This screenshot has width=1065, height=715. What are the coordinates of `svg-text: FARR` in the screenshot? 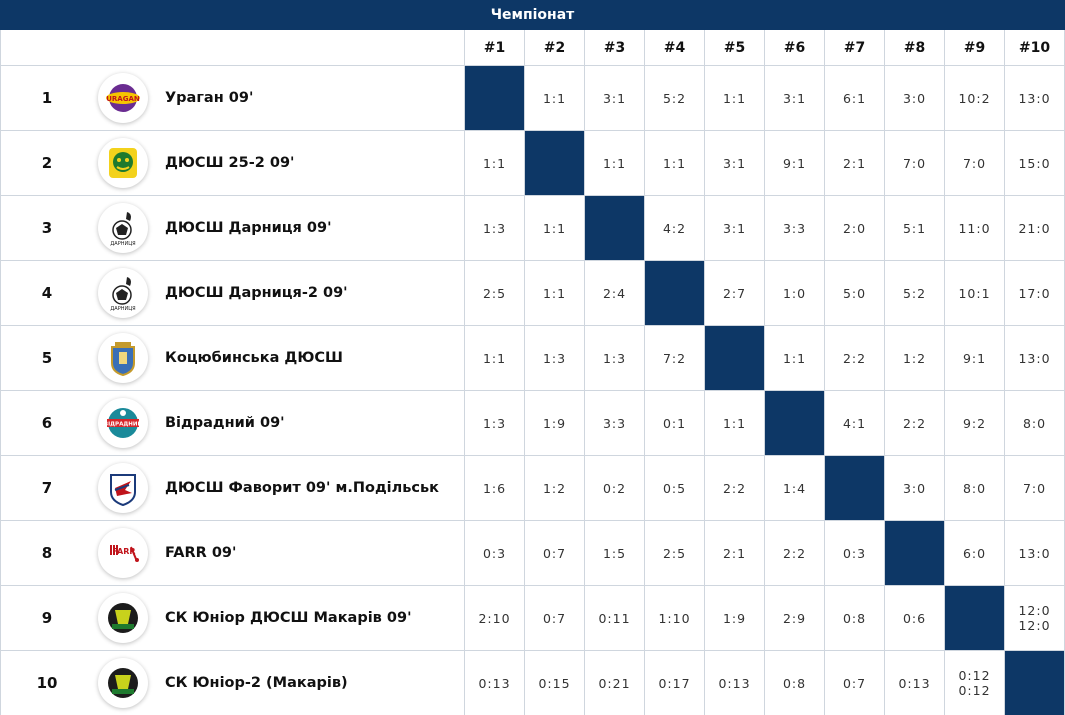 It's located at (123, 551).